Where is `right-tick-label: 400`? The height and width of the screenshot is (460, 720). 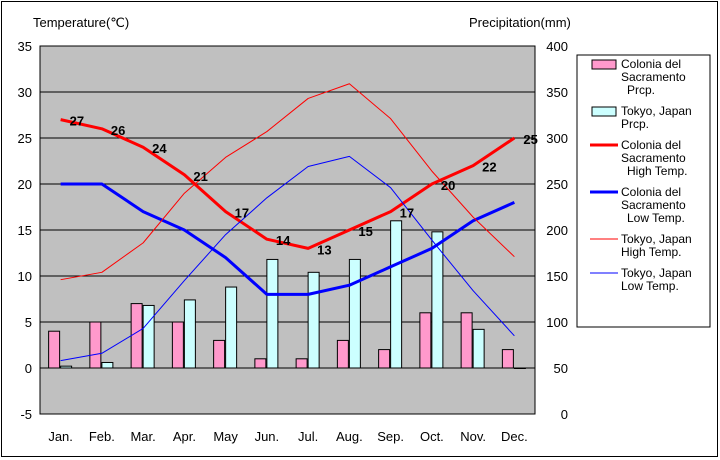
right-tick-label: 400 is located at coordinates (557, 46).